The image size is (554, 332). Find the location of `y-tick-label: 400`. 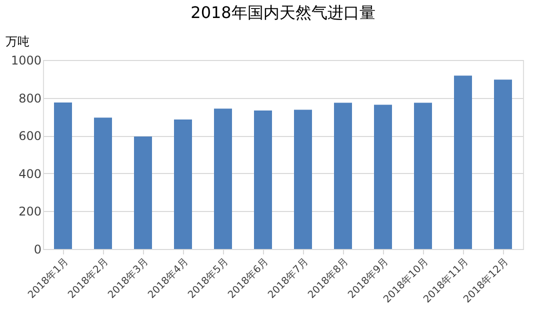

y-tick-label: 400 is located at coordinates (30, 173).